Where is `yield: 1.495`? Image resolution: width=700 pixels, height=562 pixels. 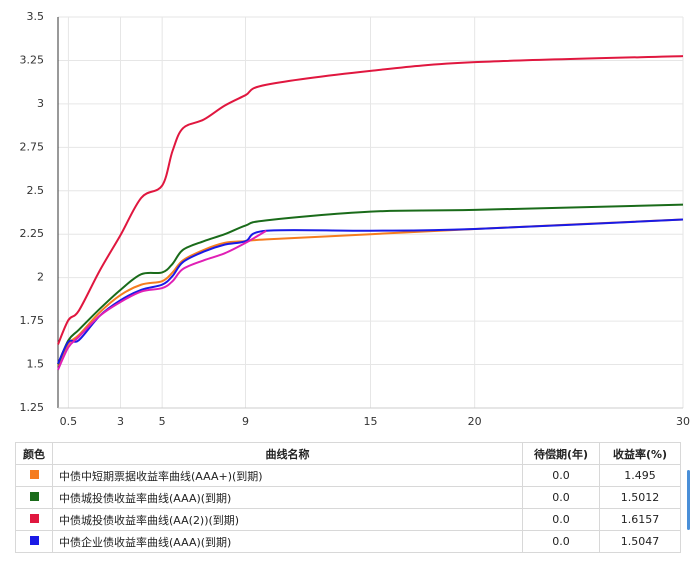 yield: 1.495 is located at coordinates (640, 475).